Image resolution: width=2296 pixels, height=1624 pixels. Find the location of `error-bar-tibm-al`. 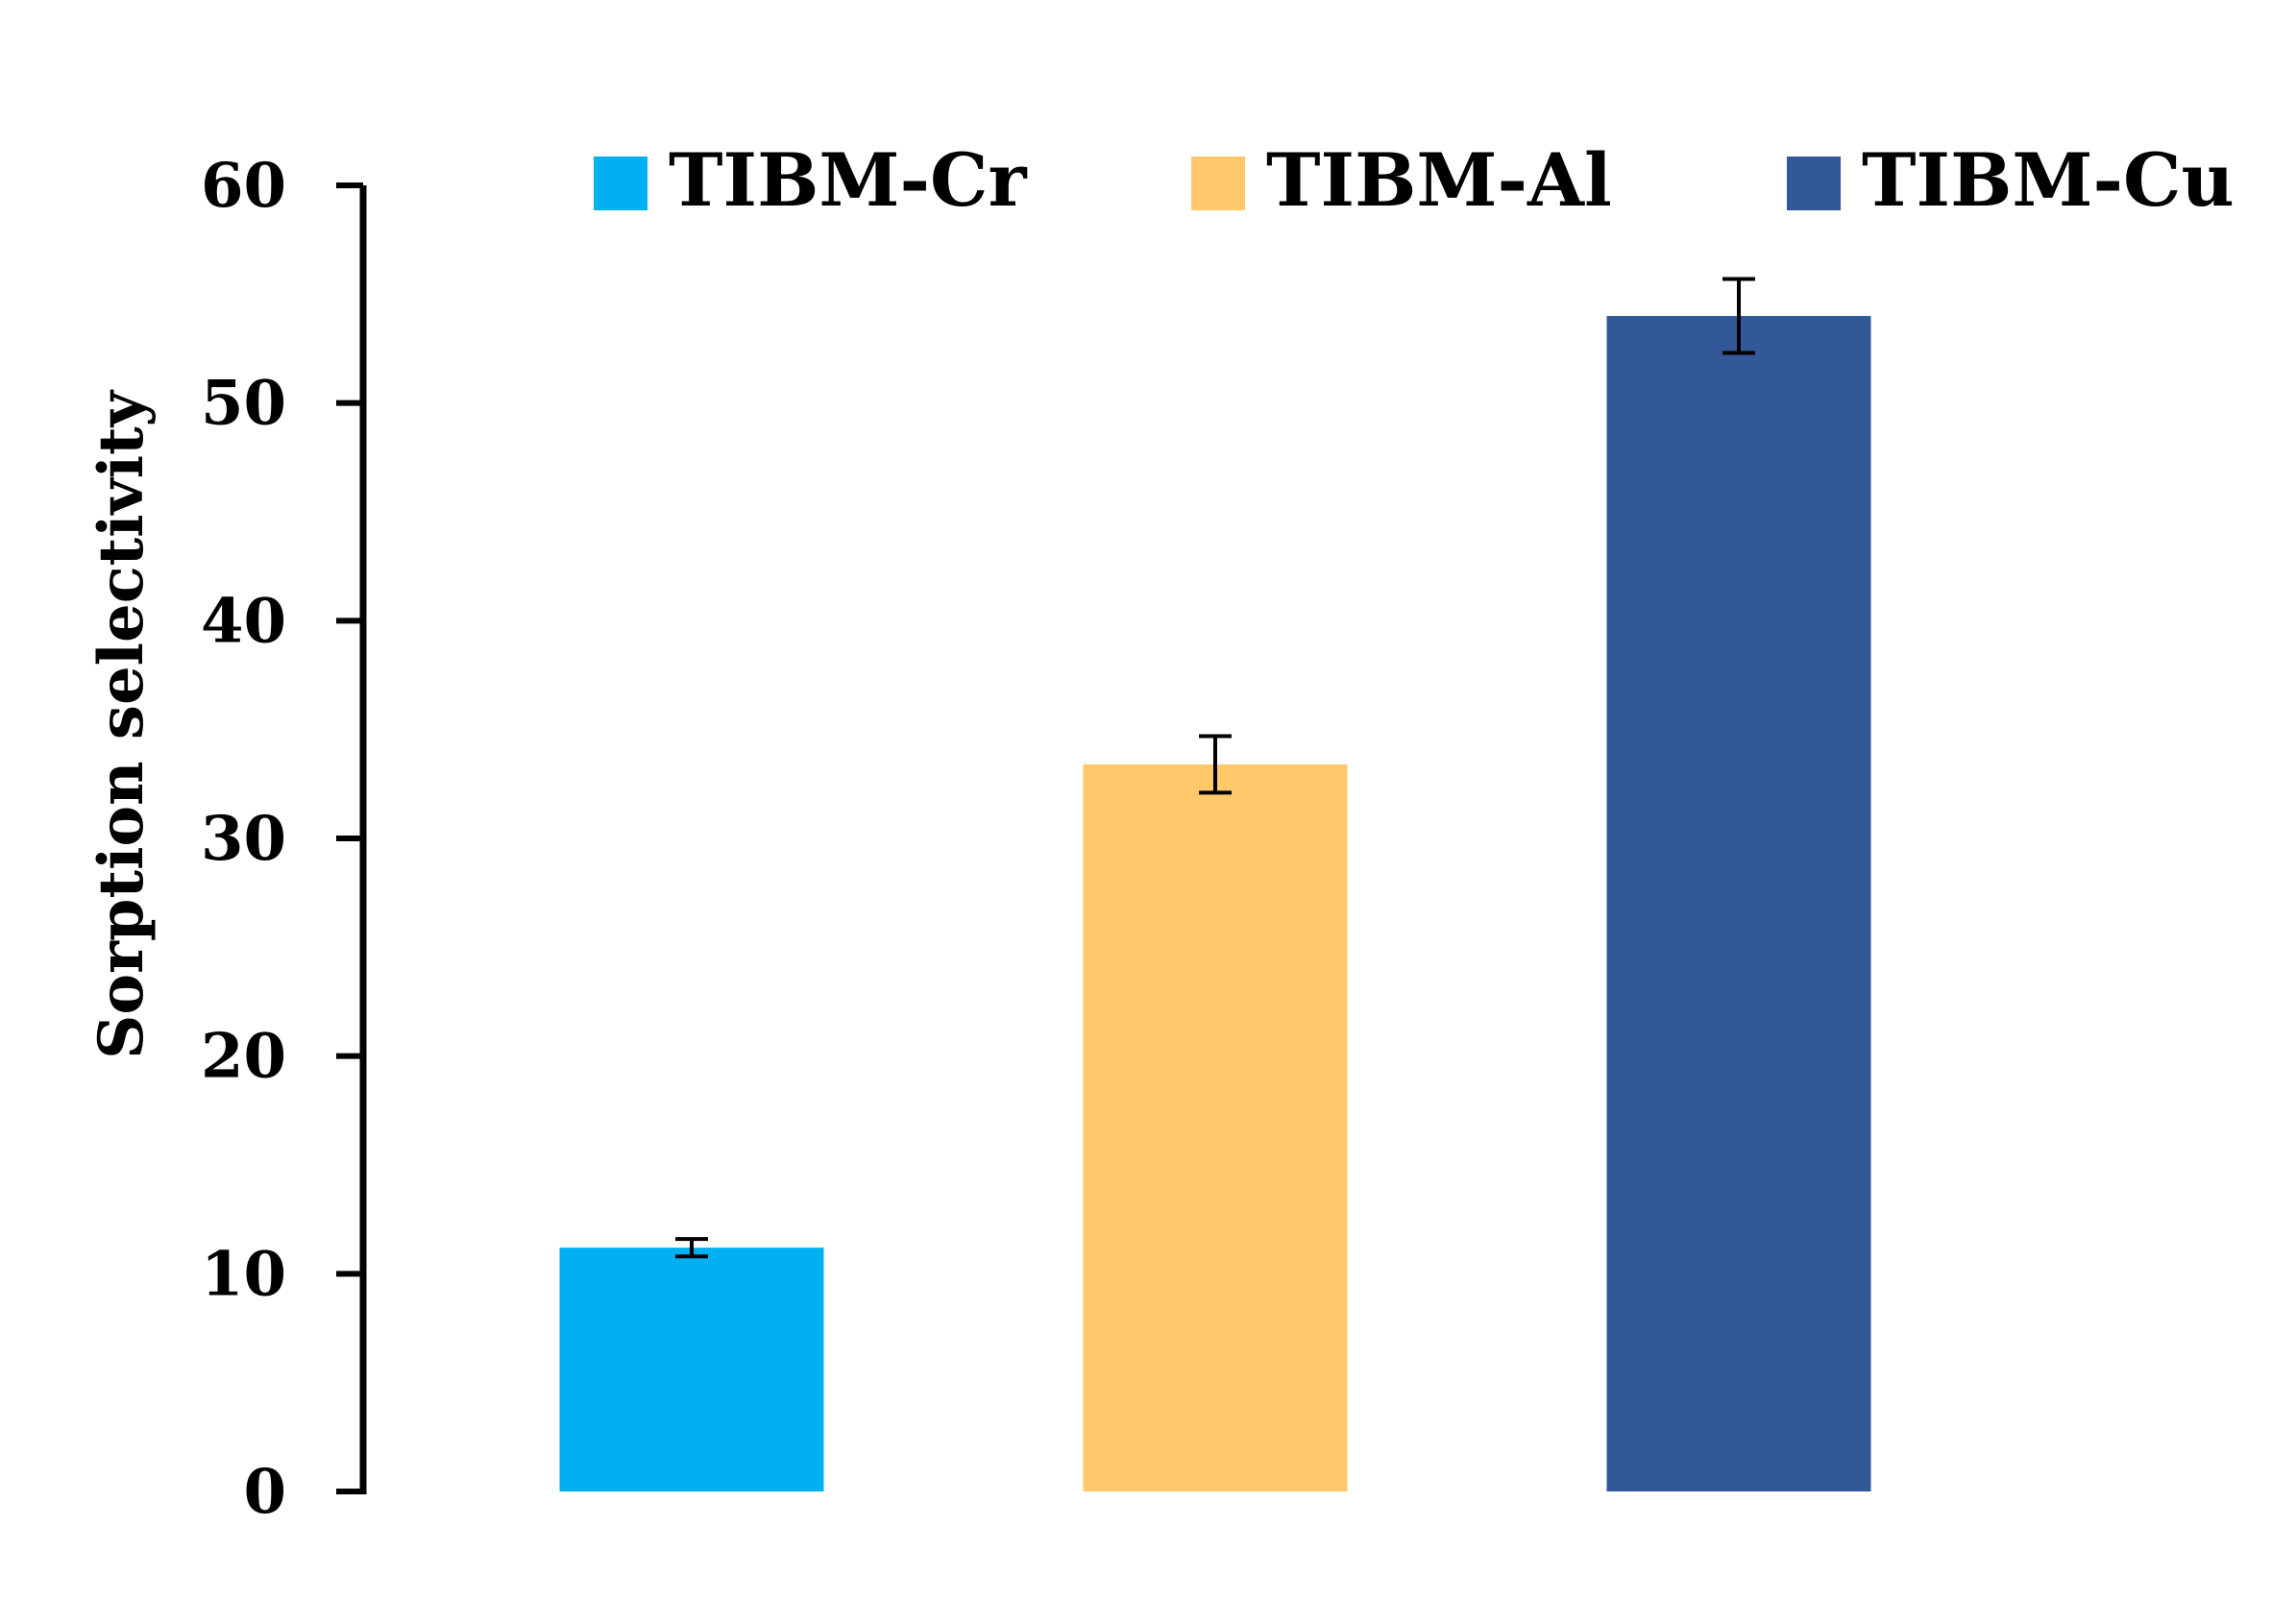

error-bar-tibm-al is located at coordinates (1215, 764).